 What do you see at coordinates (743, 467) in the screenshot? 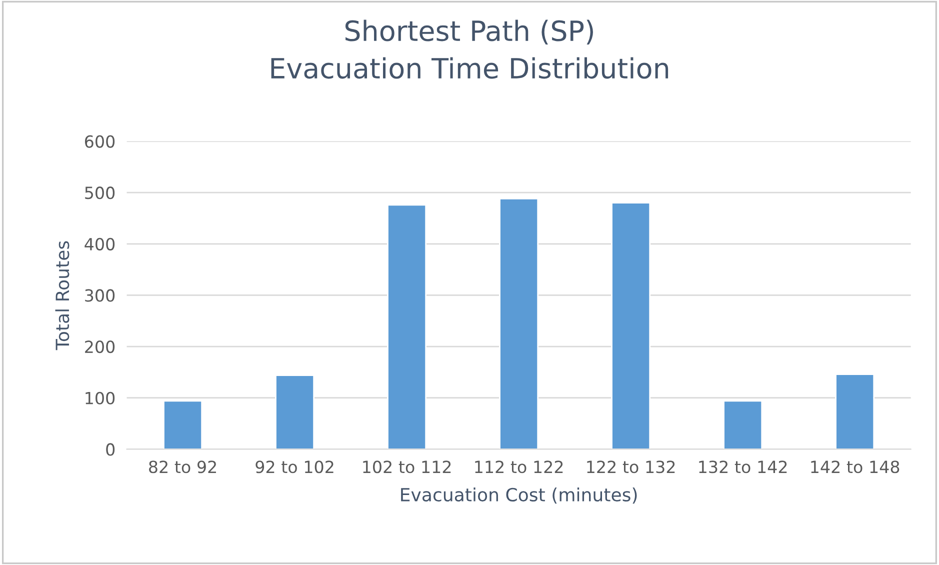
I see `x-tick-label: 132 to 142` at bounding box center [743, 467].